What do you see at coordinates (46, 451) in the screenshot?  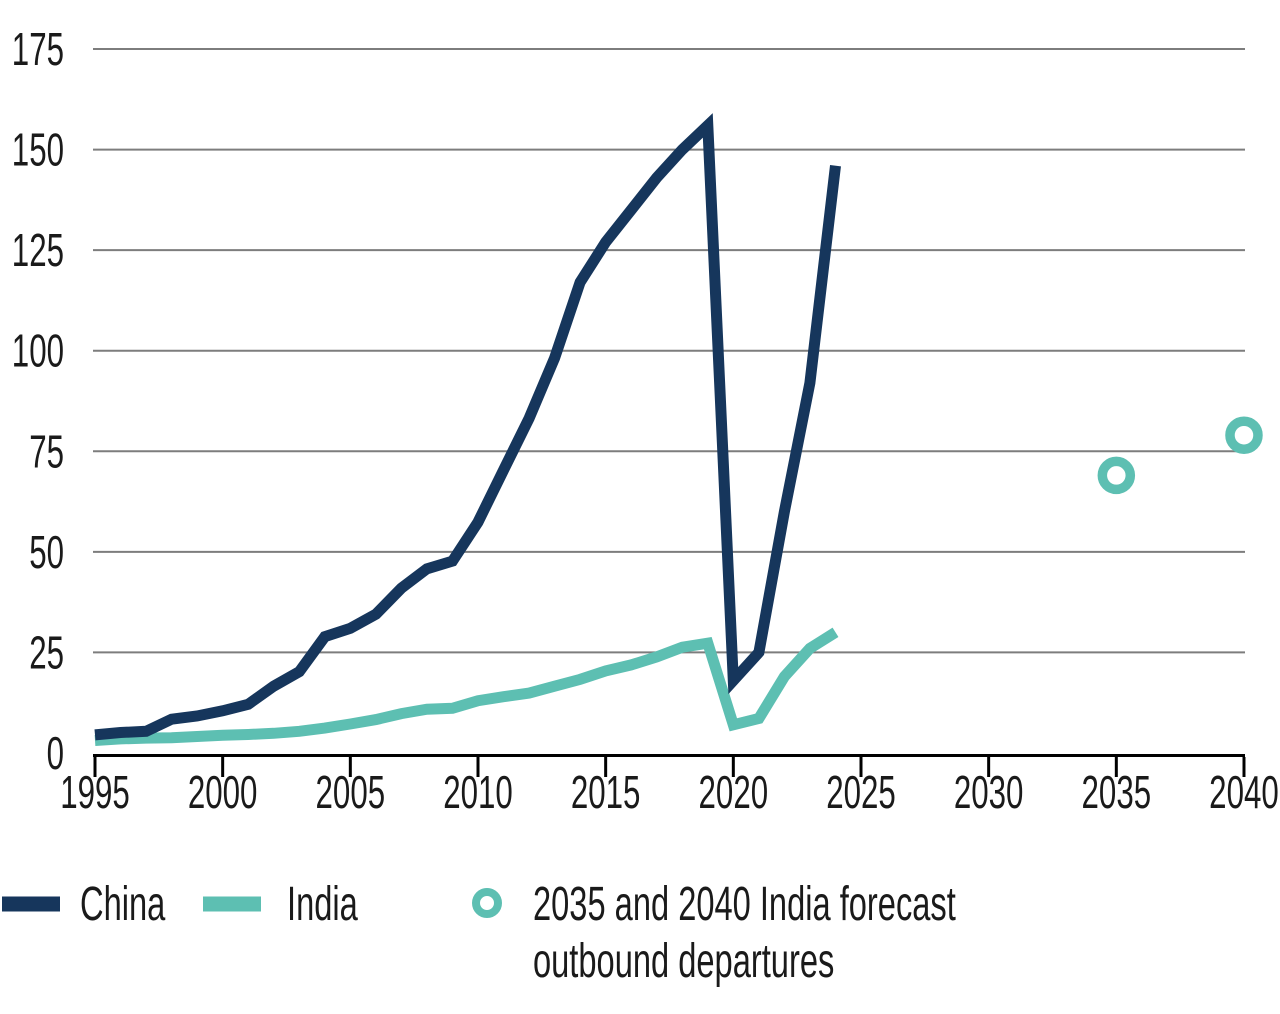 I see `y-axis-label-75: 75` at bounding box center [46, 451].